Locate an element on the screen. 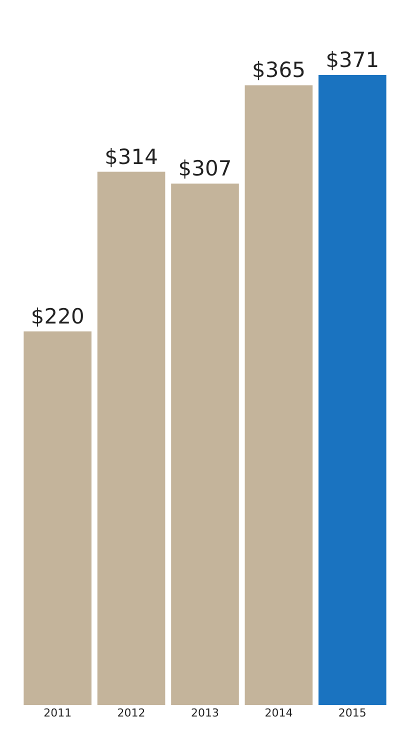 Image resolution: width=415 pixels, height=742 pixels. x-tick-label: 2011 is located at coordinates (58, 713).